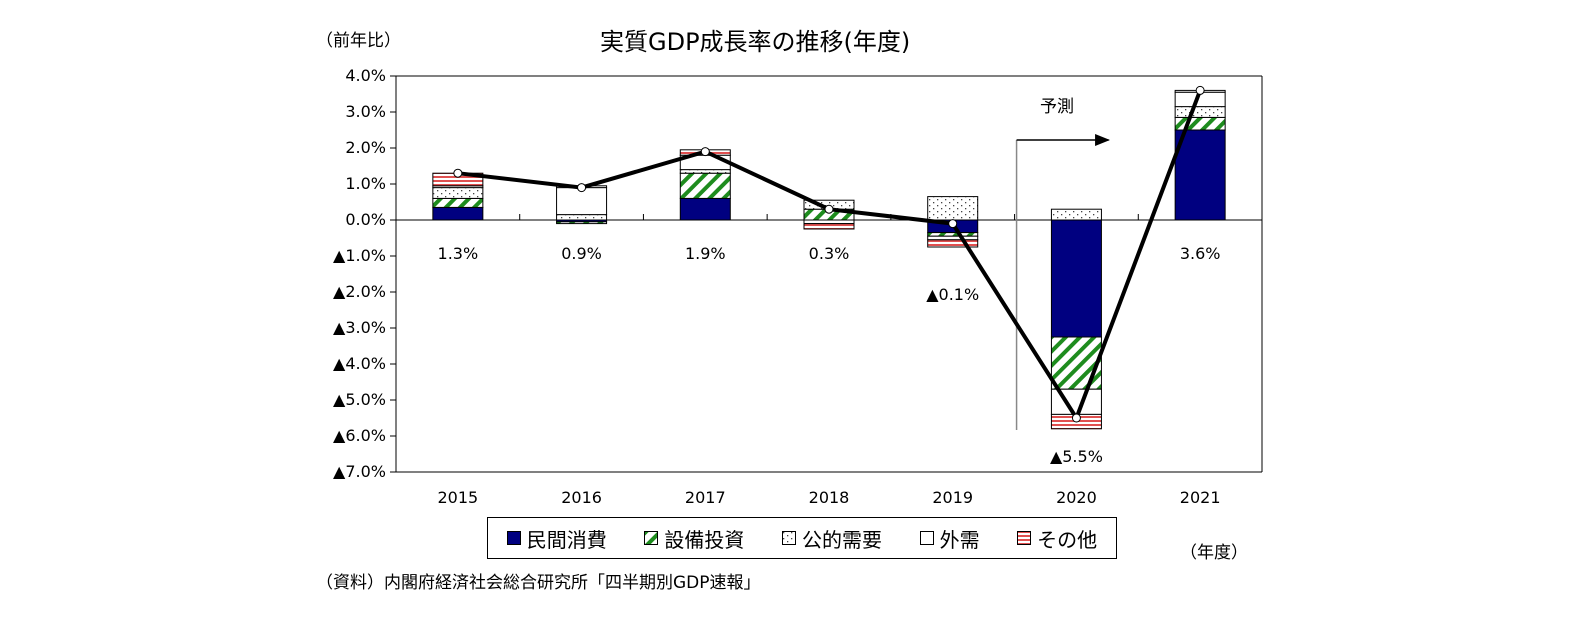  I want to click on legend: 民間消費 設備投資 公的需要 外需 その他, so click(802, 538).